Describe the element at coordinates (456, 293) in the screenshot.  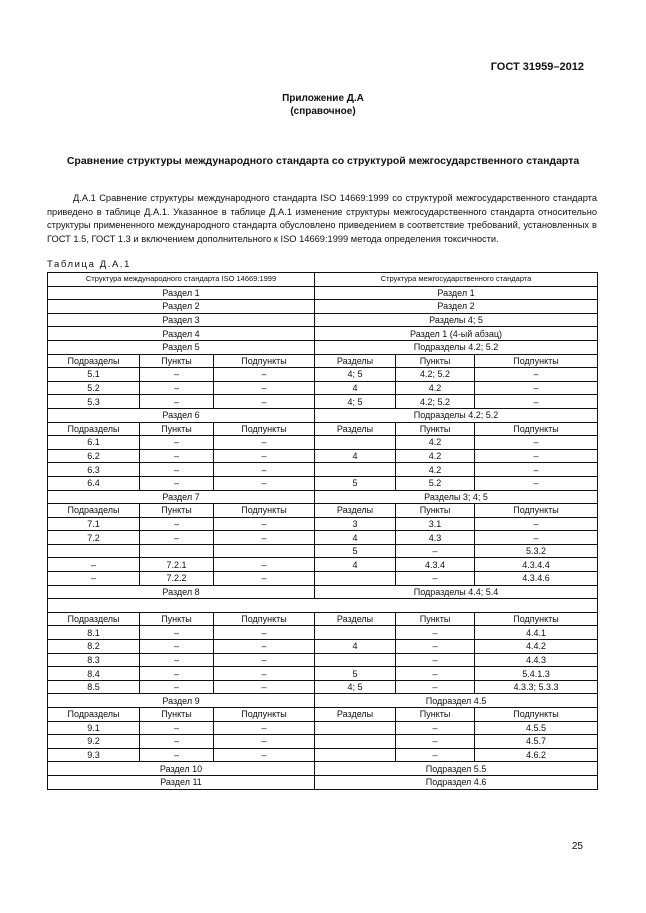
I see `interstate-section-cell: Раздел 1` at that location.